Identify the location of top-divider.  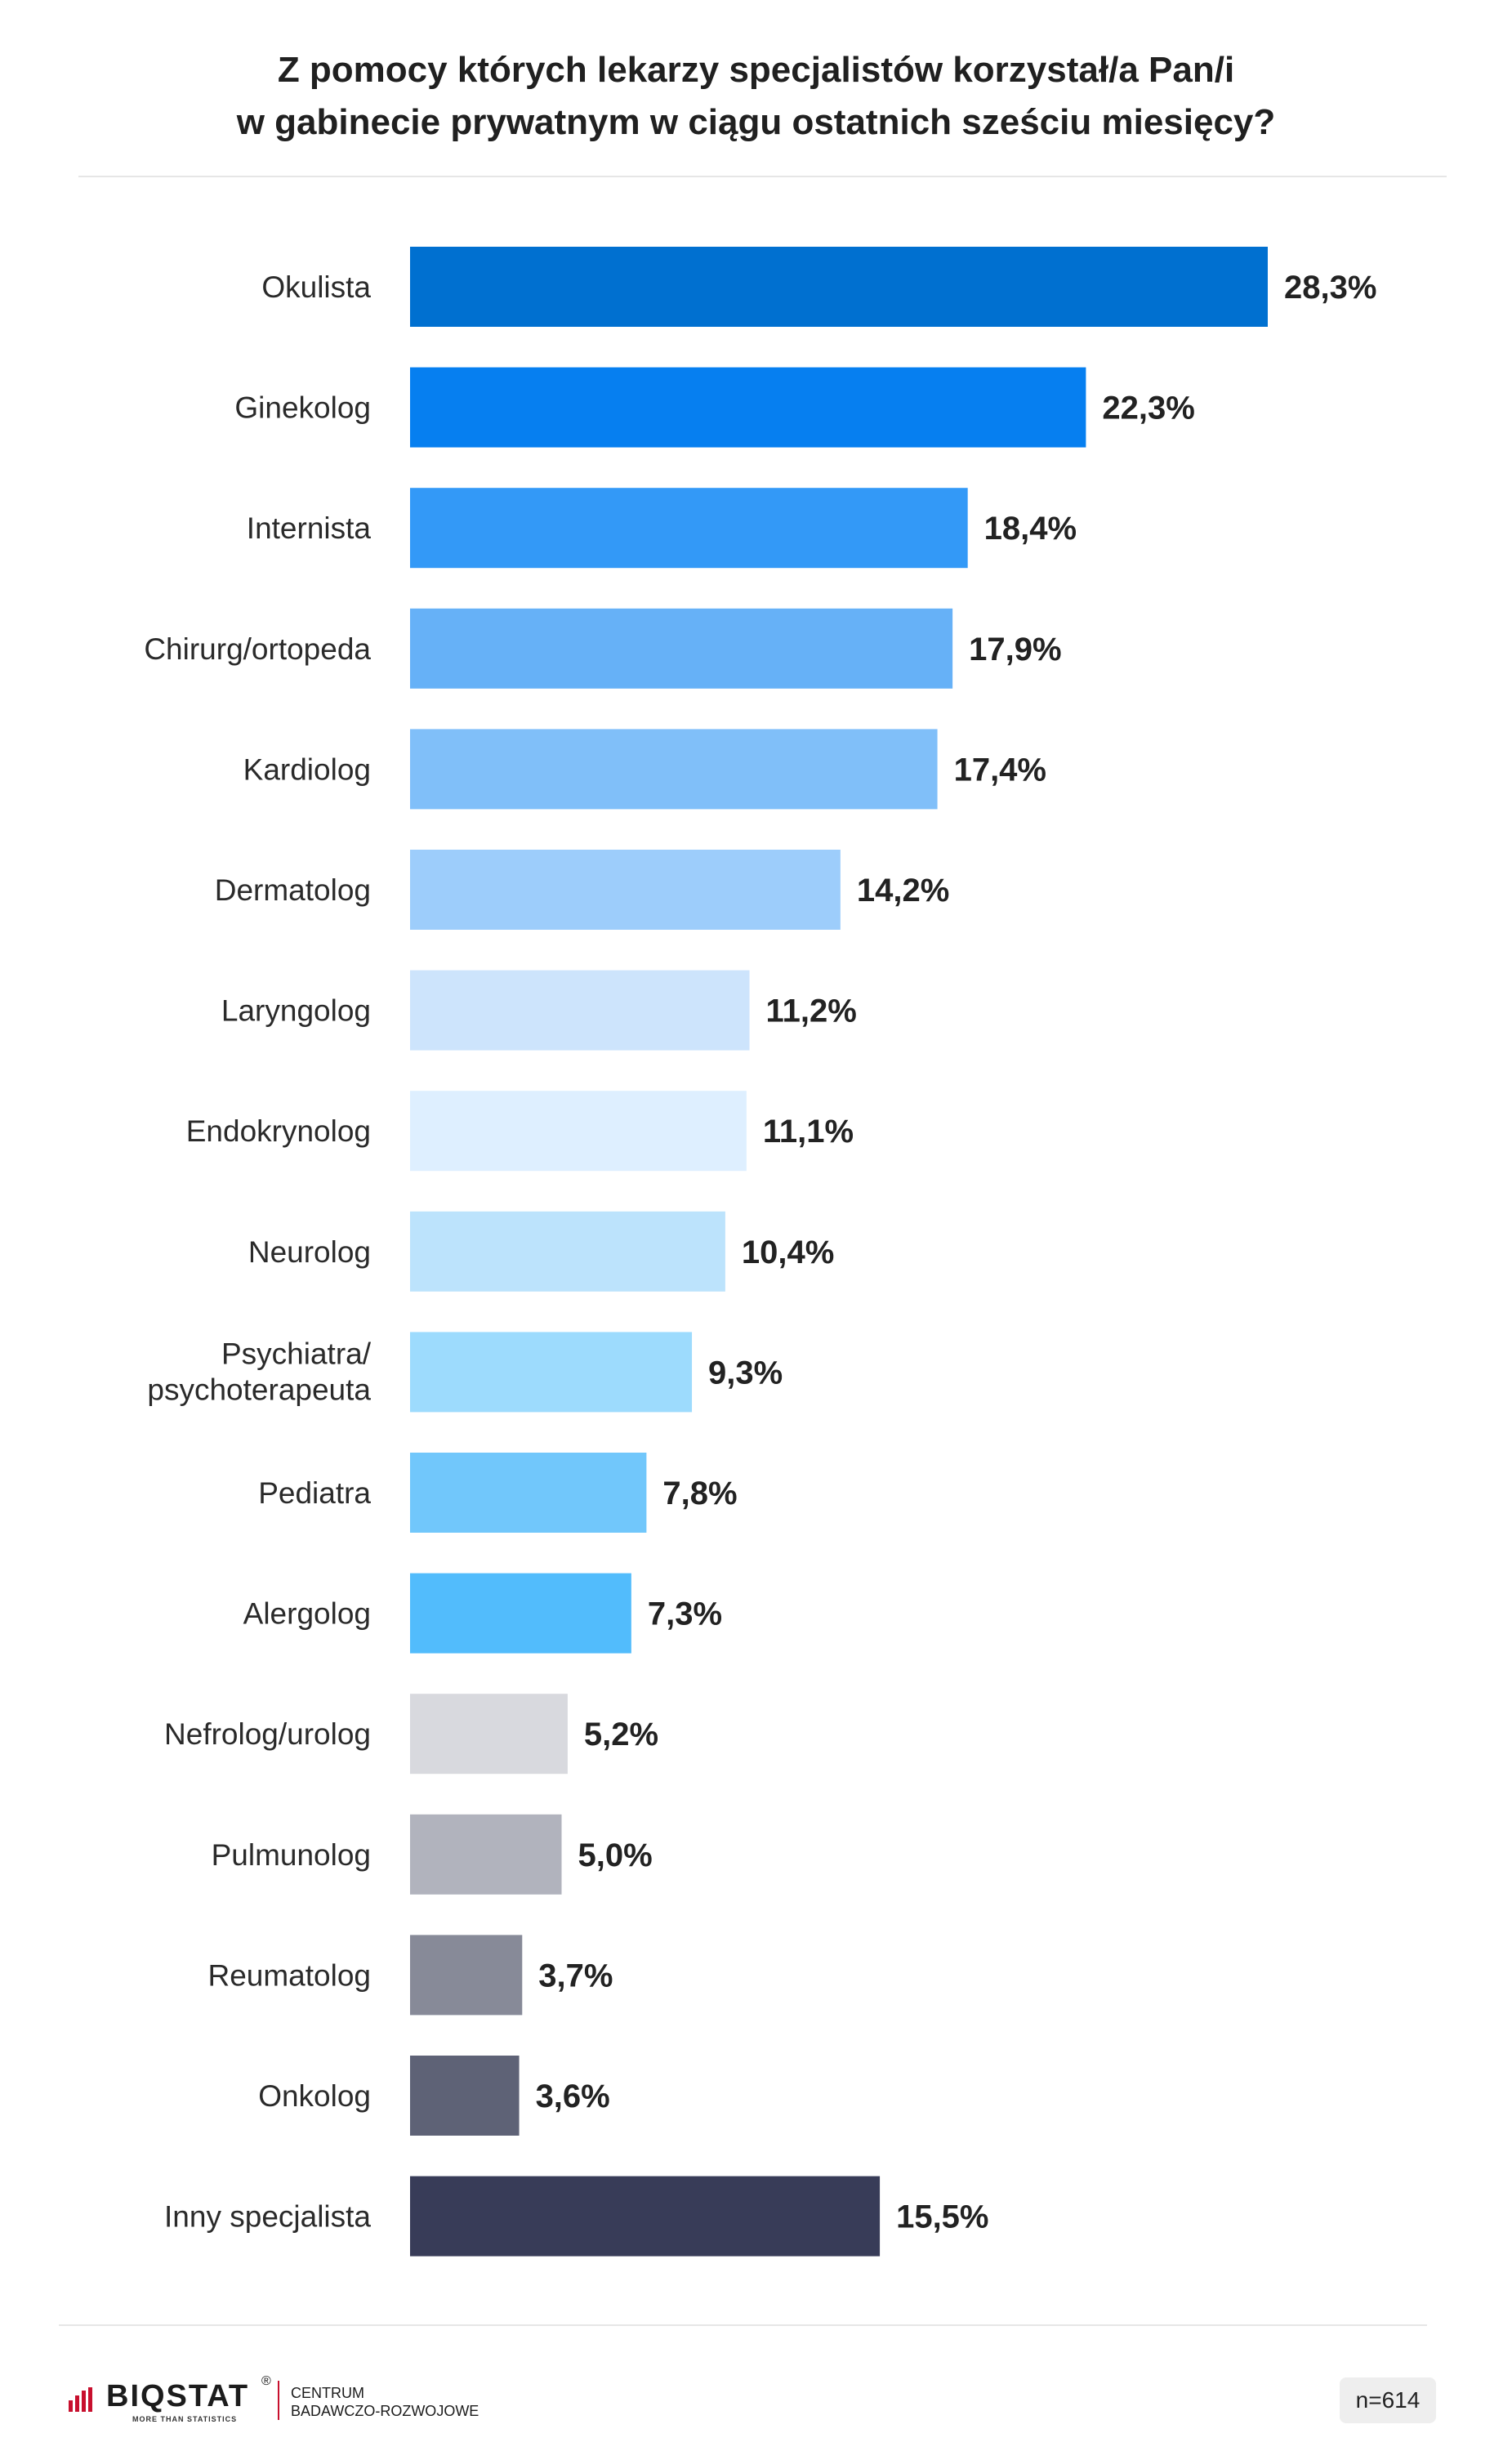
(763, 176).